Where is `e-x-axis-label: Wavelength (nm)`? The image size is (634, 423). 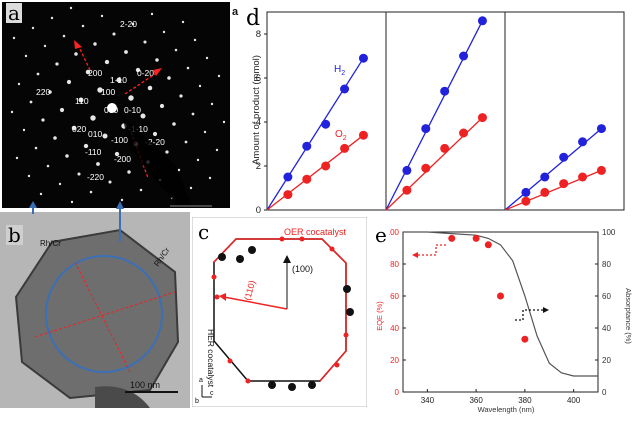
e-x-axis-label: Wavelength (nm) is located at coordinates (506, 409).